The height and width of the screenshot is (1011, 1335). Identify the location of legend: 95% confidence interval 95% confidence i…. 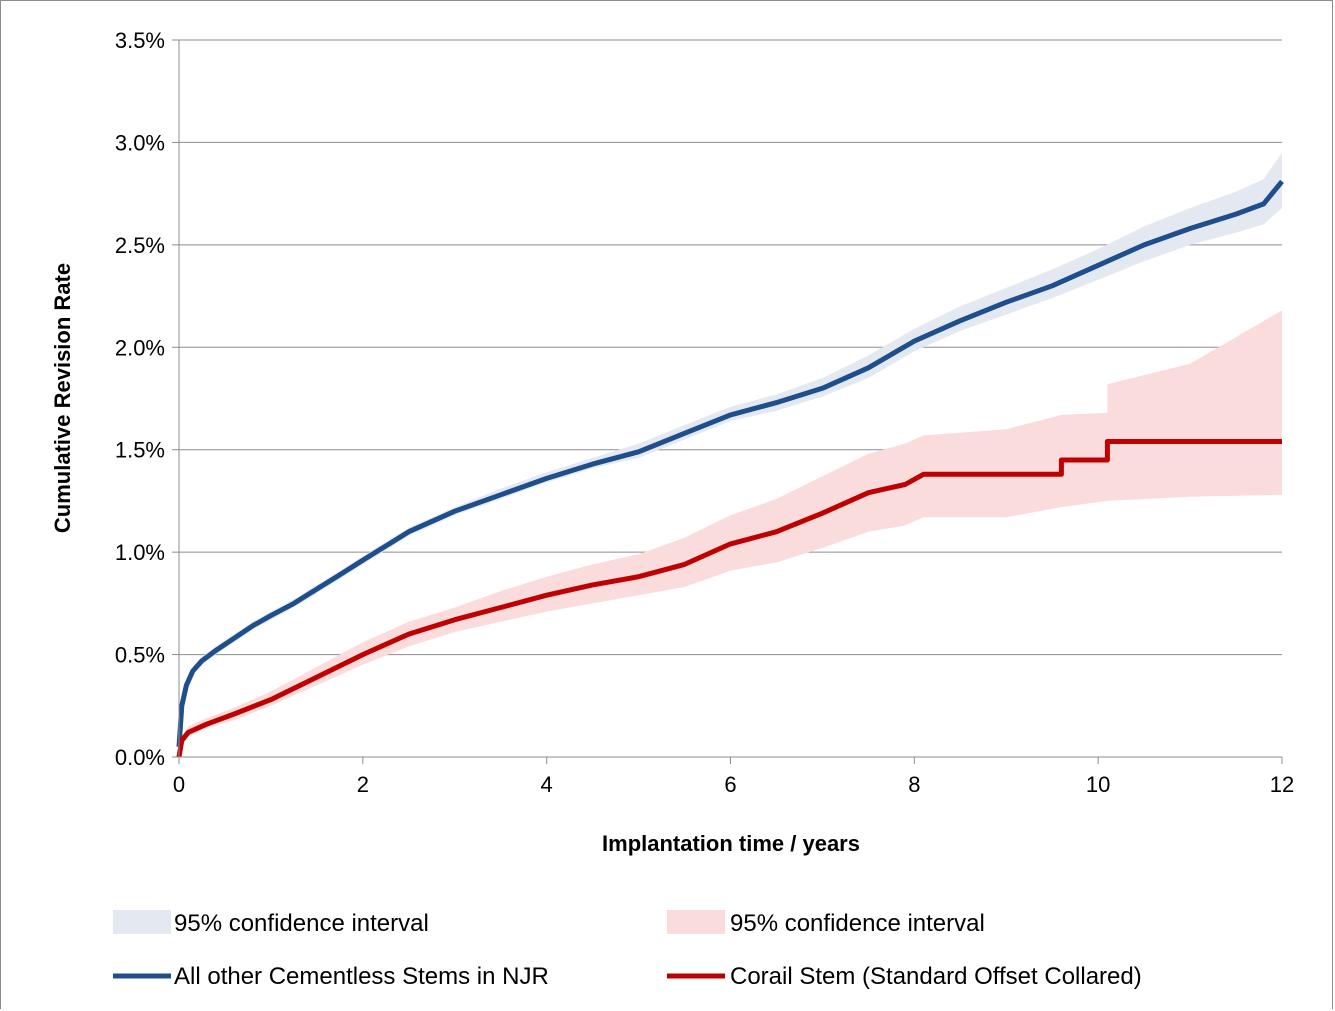
(627, 950).